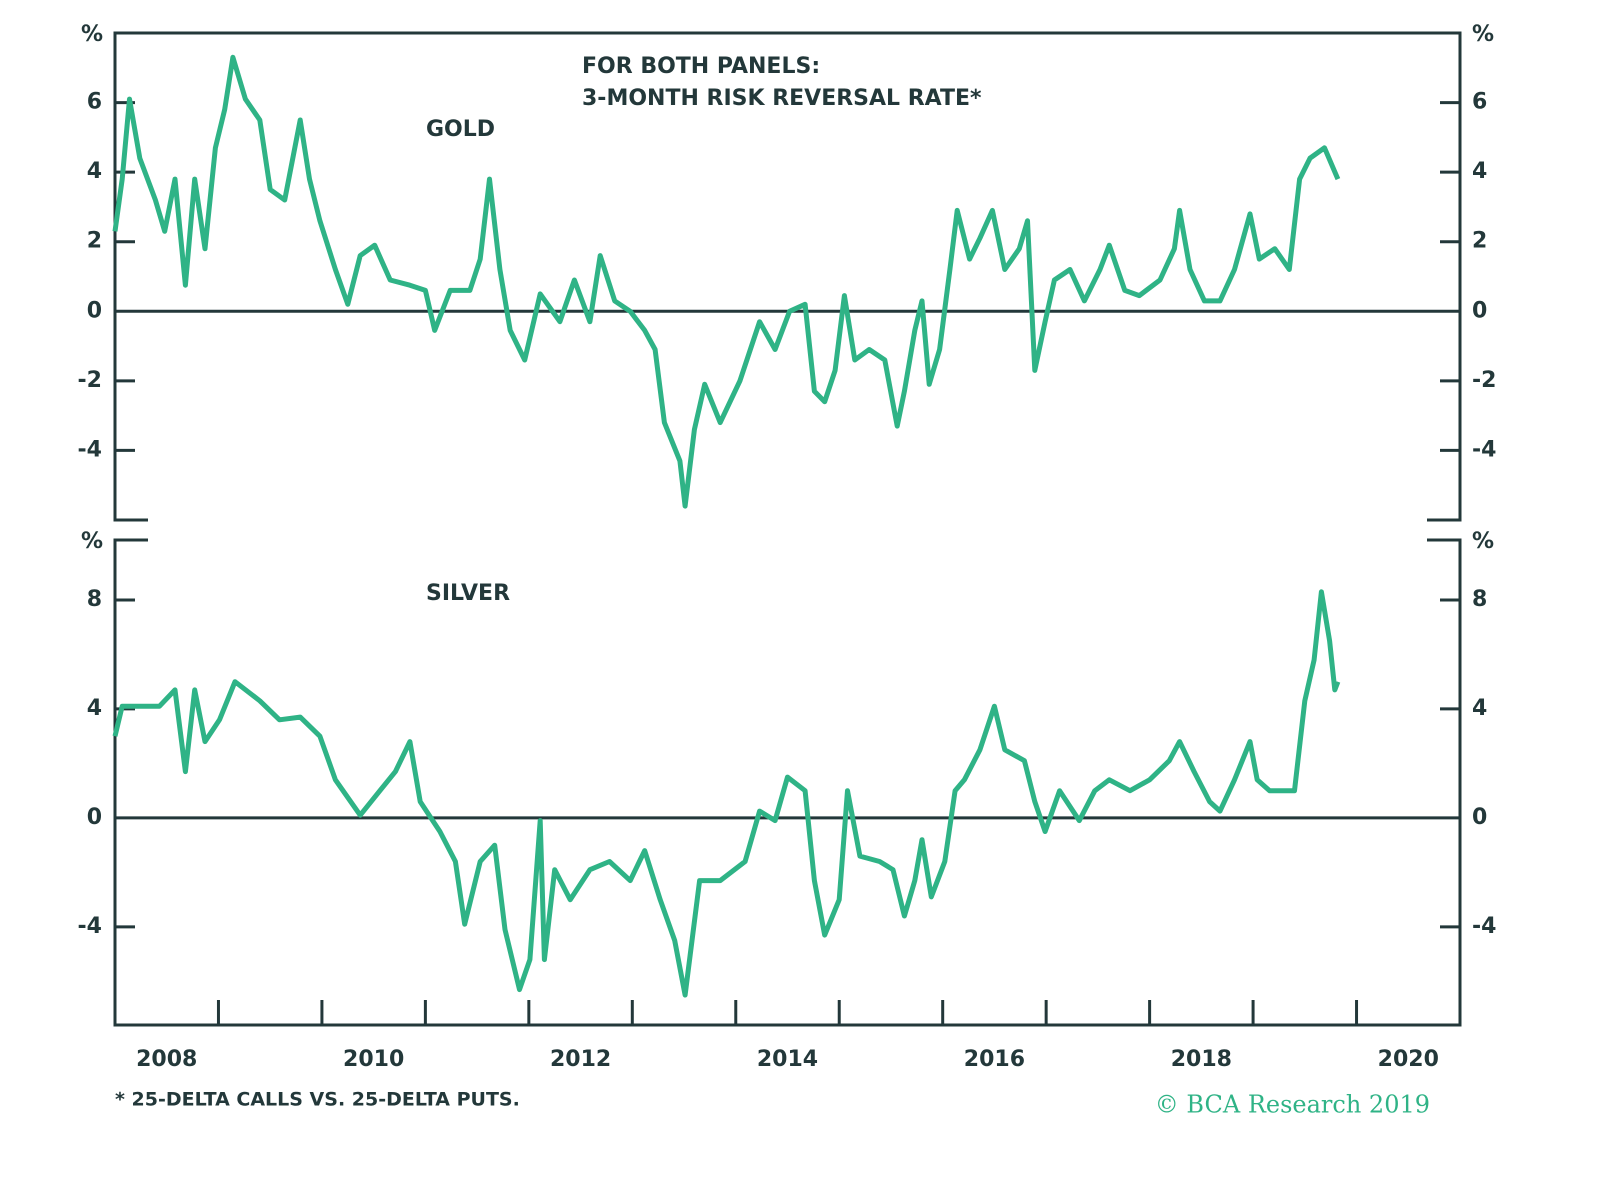 The image size is (1600, 1188). Describe the element at coordinates (166, 1059) in the screenshot. I see `x-tick-label: 2008` at that location.